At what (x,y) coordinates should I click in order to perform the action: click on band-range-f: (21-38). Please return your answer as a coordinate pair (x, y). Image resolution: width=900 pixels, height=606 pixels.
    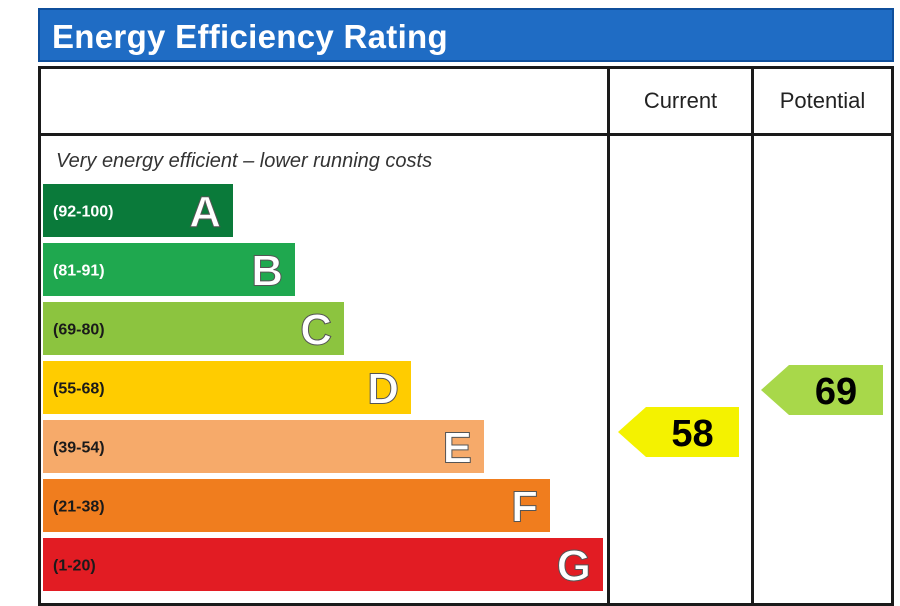
    Looking at the image, I should click on (79, 507).